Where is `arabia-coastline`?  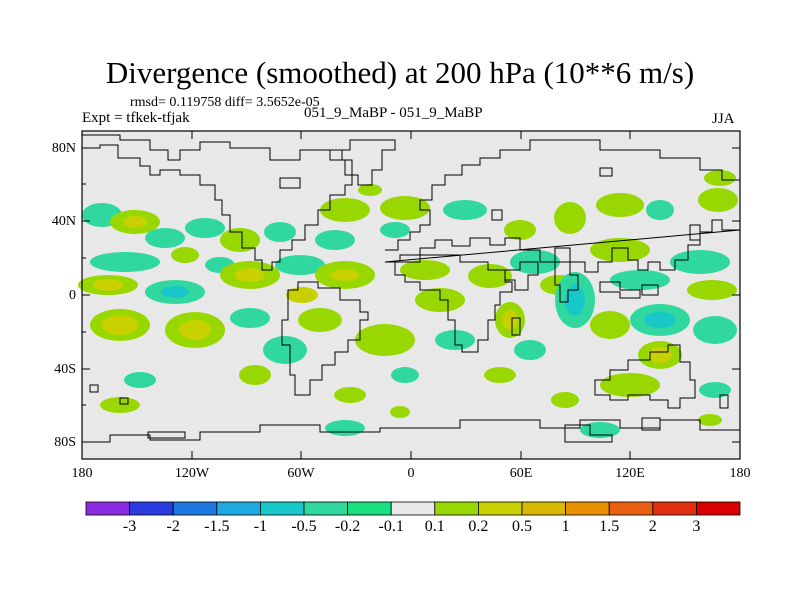 arabia-coastline is located at coordinates (521, 276).